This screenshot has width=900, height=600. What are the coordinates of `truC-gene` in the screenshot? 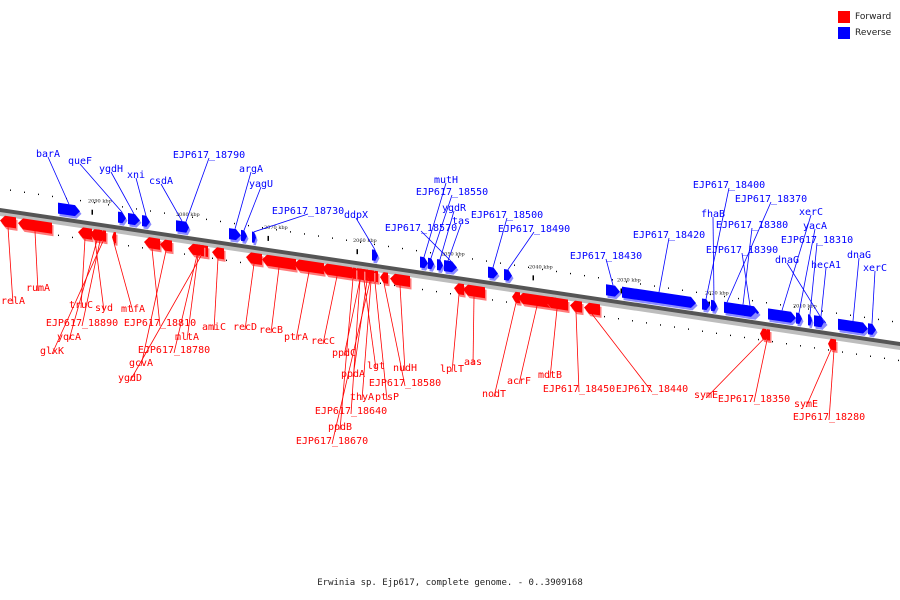 It's located at (85, 233).